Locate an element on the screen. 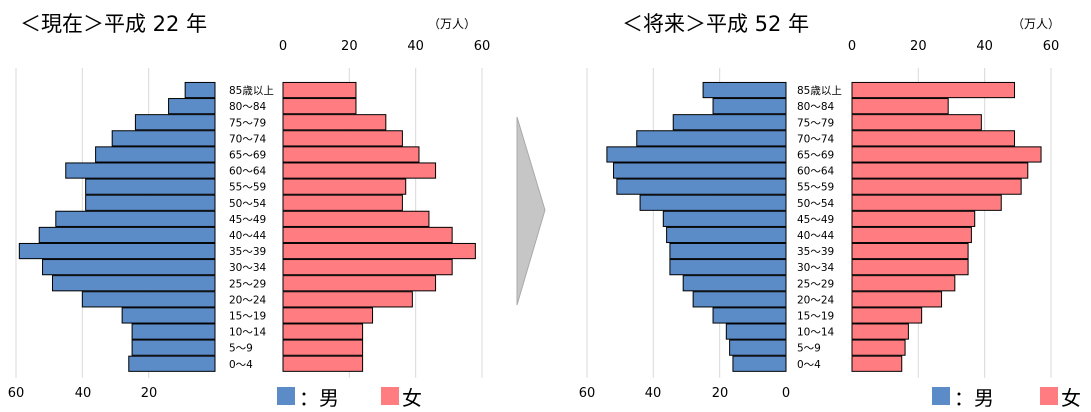  age-group-label: 55～59 is located at coordinates (815, 188).